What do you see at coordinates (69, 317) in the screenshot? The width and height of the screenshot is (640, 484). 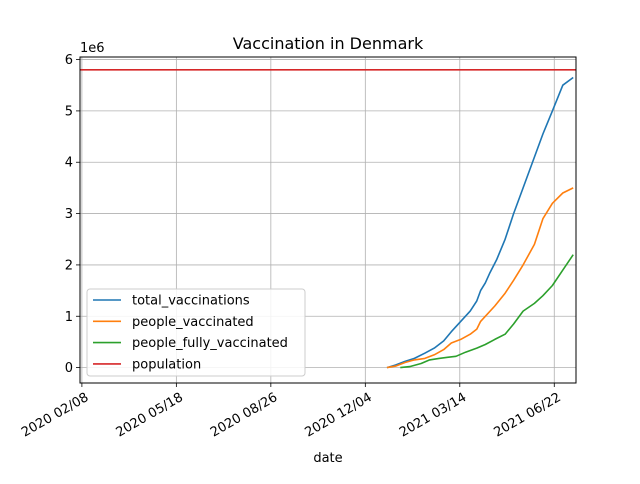 I see `y-tick-label: 1` at bounding box center [69, 317].